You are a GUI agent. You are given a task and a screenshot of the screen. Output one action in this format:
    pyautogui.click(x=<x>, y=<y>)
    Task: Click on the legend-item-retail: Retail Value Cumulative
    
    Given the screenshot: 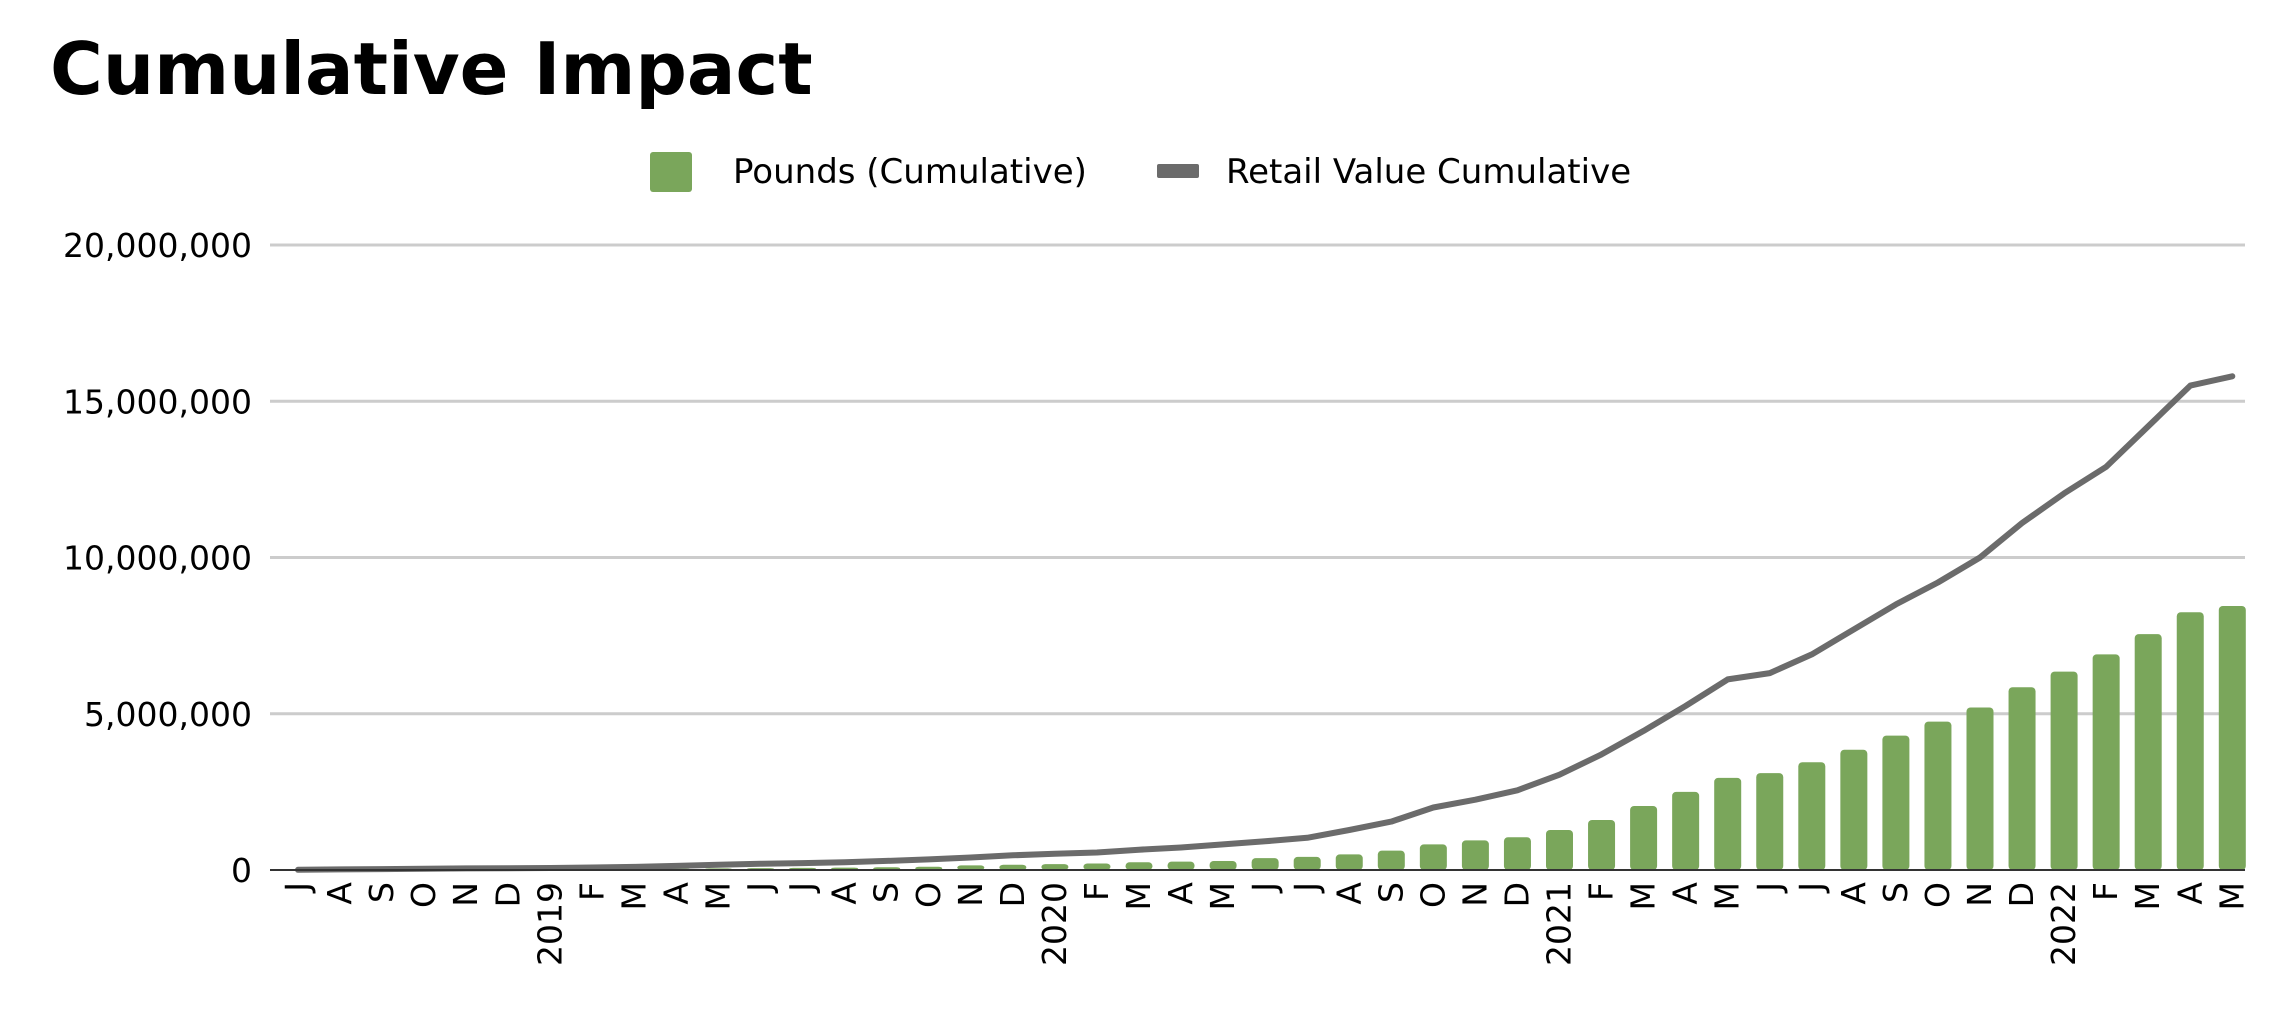 What is the action you would take?
    pyautogui.click(x=1394, y=172)
    